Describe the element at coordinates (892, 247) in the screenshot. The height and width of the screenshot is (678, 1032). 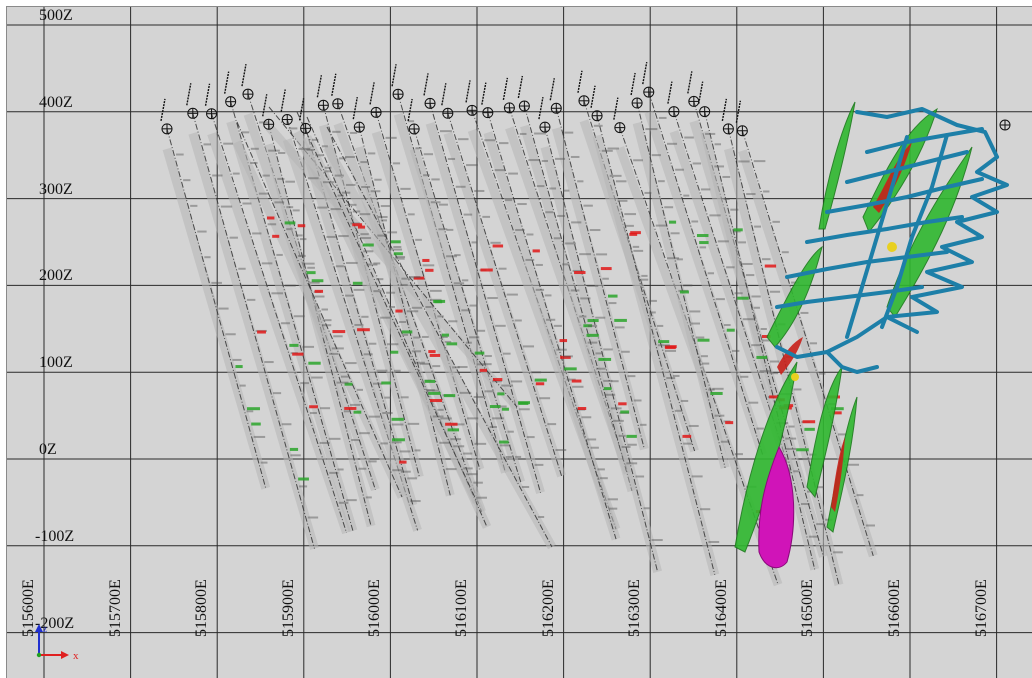
I see `ore-highgrade-spot` at that location.